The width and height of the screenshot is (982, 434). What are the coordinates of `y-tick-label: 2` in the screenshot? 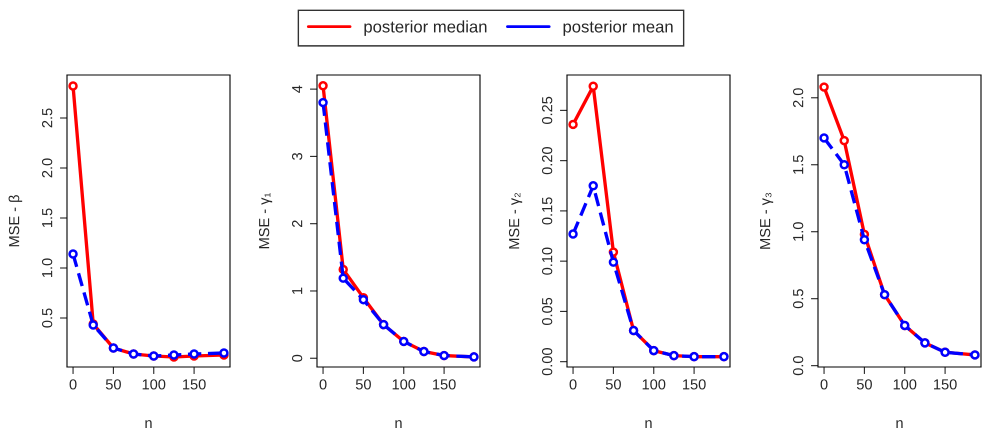 It's located at (297, 224).